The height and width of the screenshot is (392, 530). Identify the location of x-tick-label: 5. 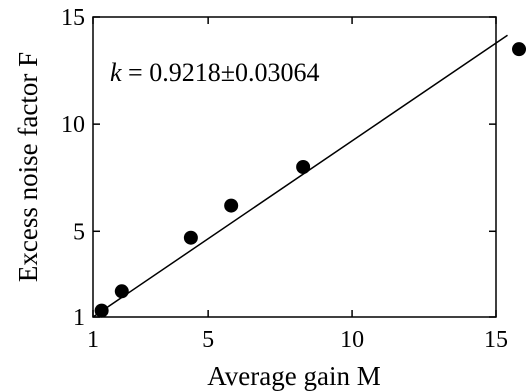
(208, 340).